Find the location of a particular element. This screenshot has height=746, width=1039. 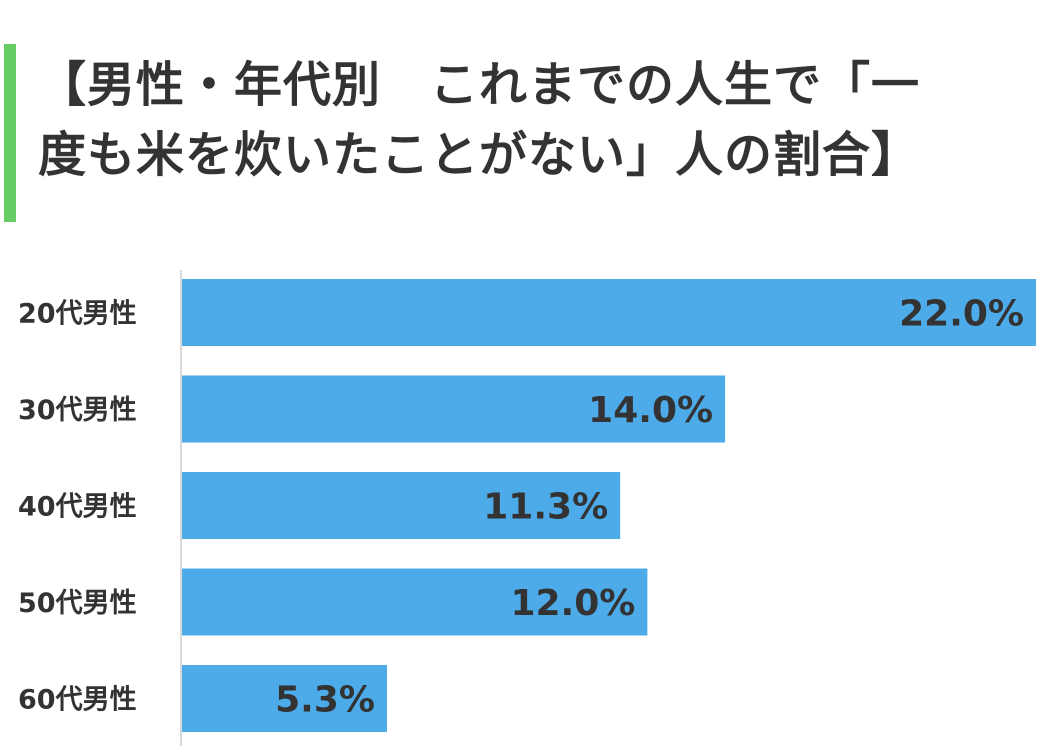

category-label-1: 20代男性 is located at coordinates (77, 314).